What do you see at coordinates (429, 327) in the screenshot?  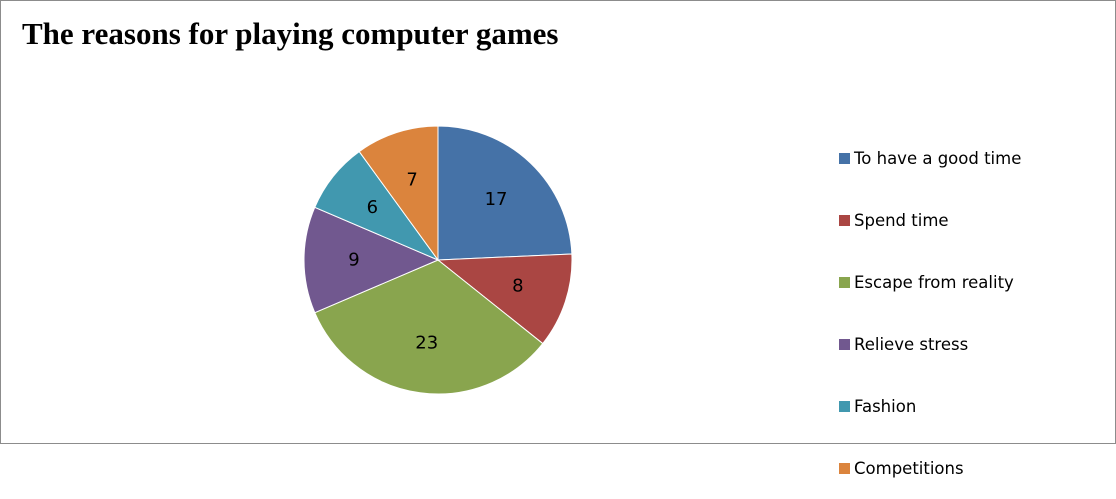 I see `pie-slice-escape-from-reality` at bounding box center [429, 327].